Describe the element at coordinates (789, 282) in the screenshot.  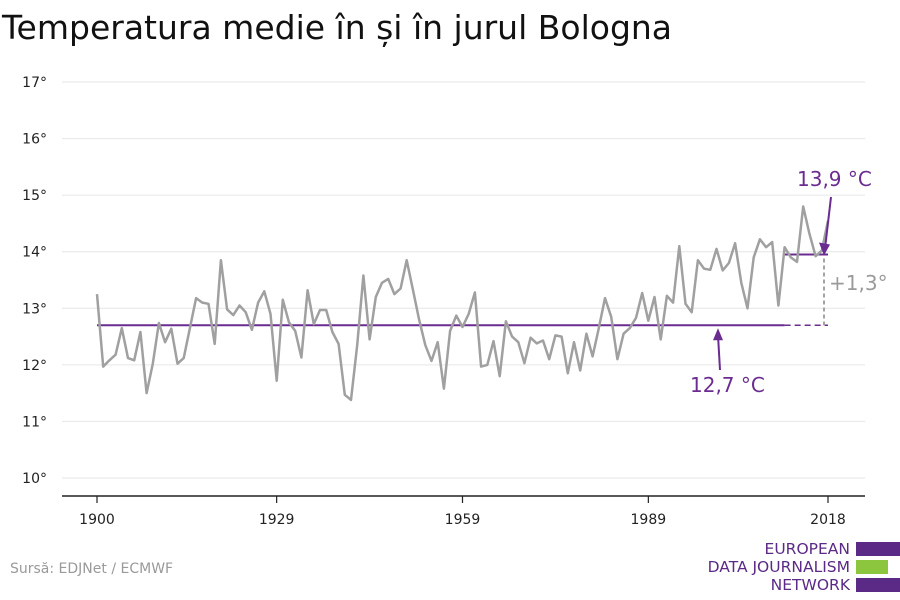
I see `annotations: +1,3° 13,9 °C 12,7 °C` at that location.